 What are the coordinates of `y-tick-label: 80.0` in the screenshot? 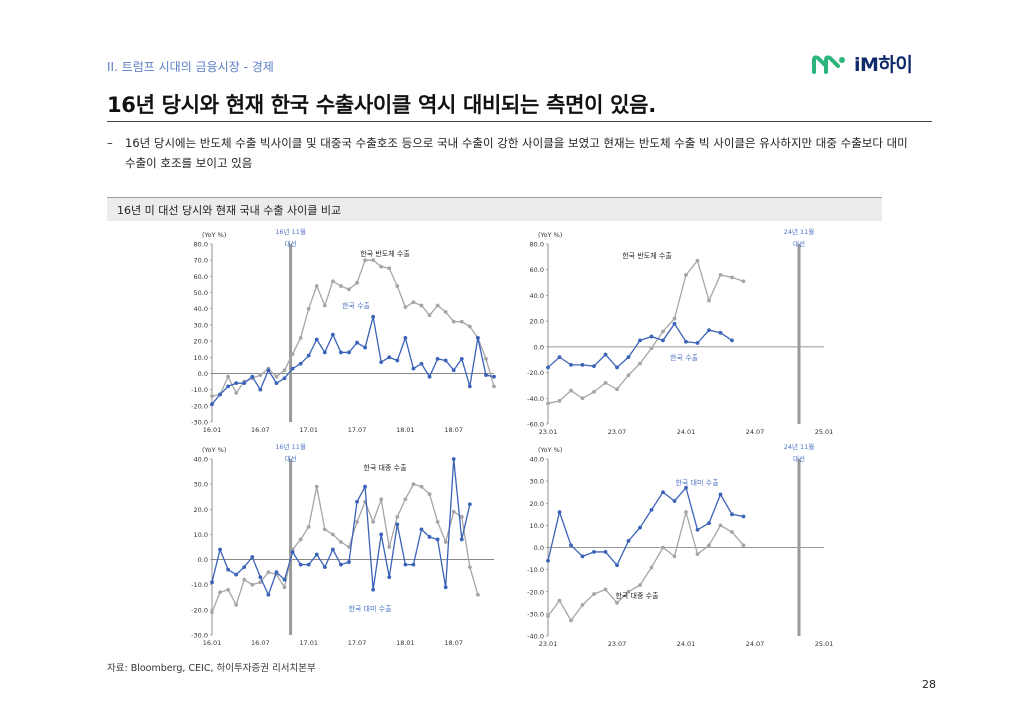 It's located at (201, 245).